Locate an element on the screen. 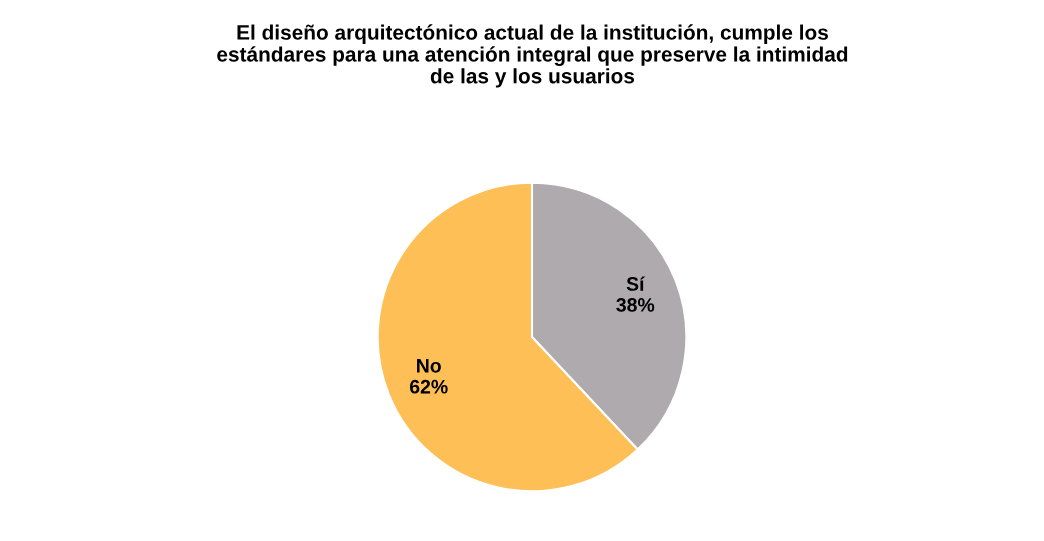 The width and height of the screenshot is (1044, 541). slice-label: Sí is located at coordinates (635, 283).